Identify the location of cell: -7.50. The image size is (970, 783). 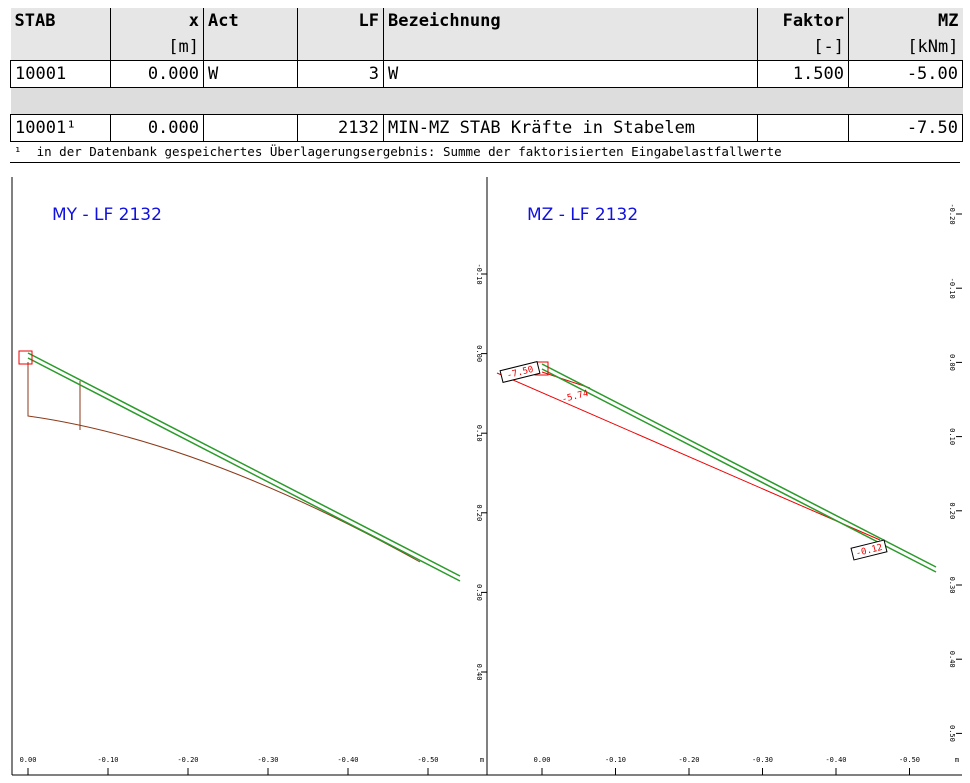
(905, 128).